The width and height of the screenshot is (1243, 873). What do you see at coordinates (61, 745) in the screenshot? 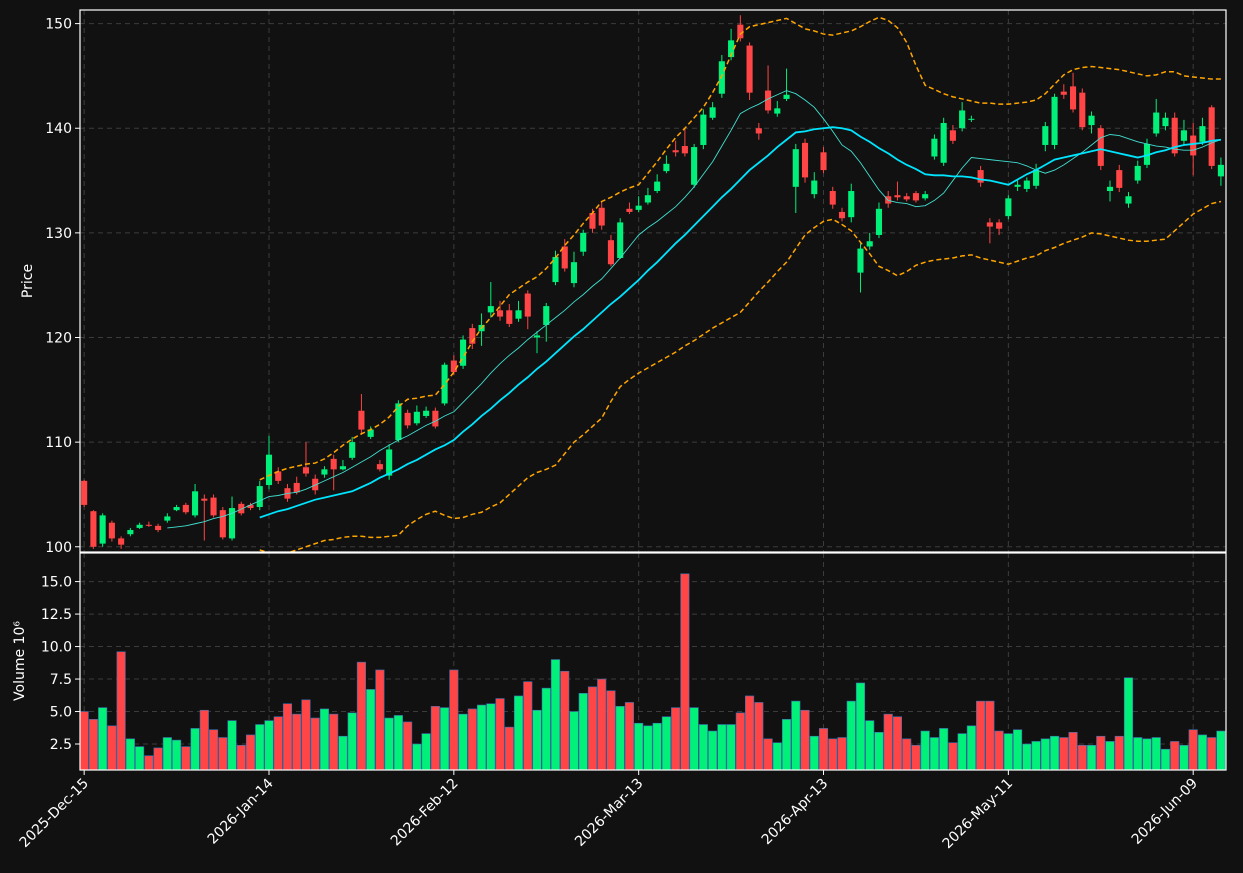
I see `y-tick-label: 2.5` at bounding box center [61, 745].